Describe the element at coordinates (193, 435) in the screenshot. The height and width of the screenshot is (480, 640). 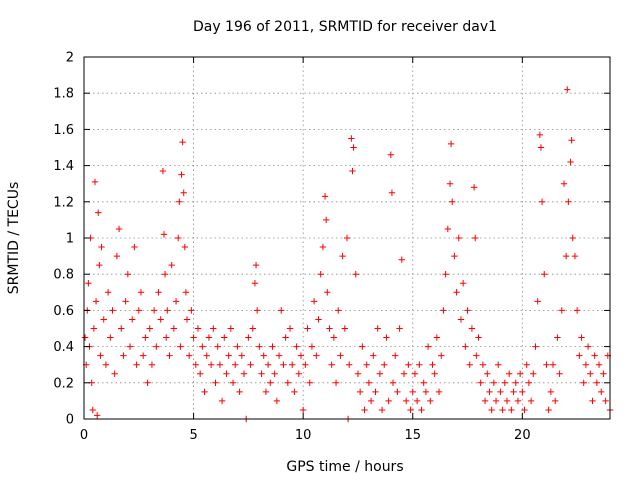
I see `x-tick-label: 5` at that location.